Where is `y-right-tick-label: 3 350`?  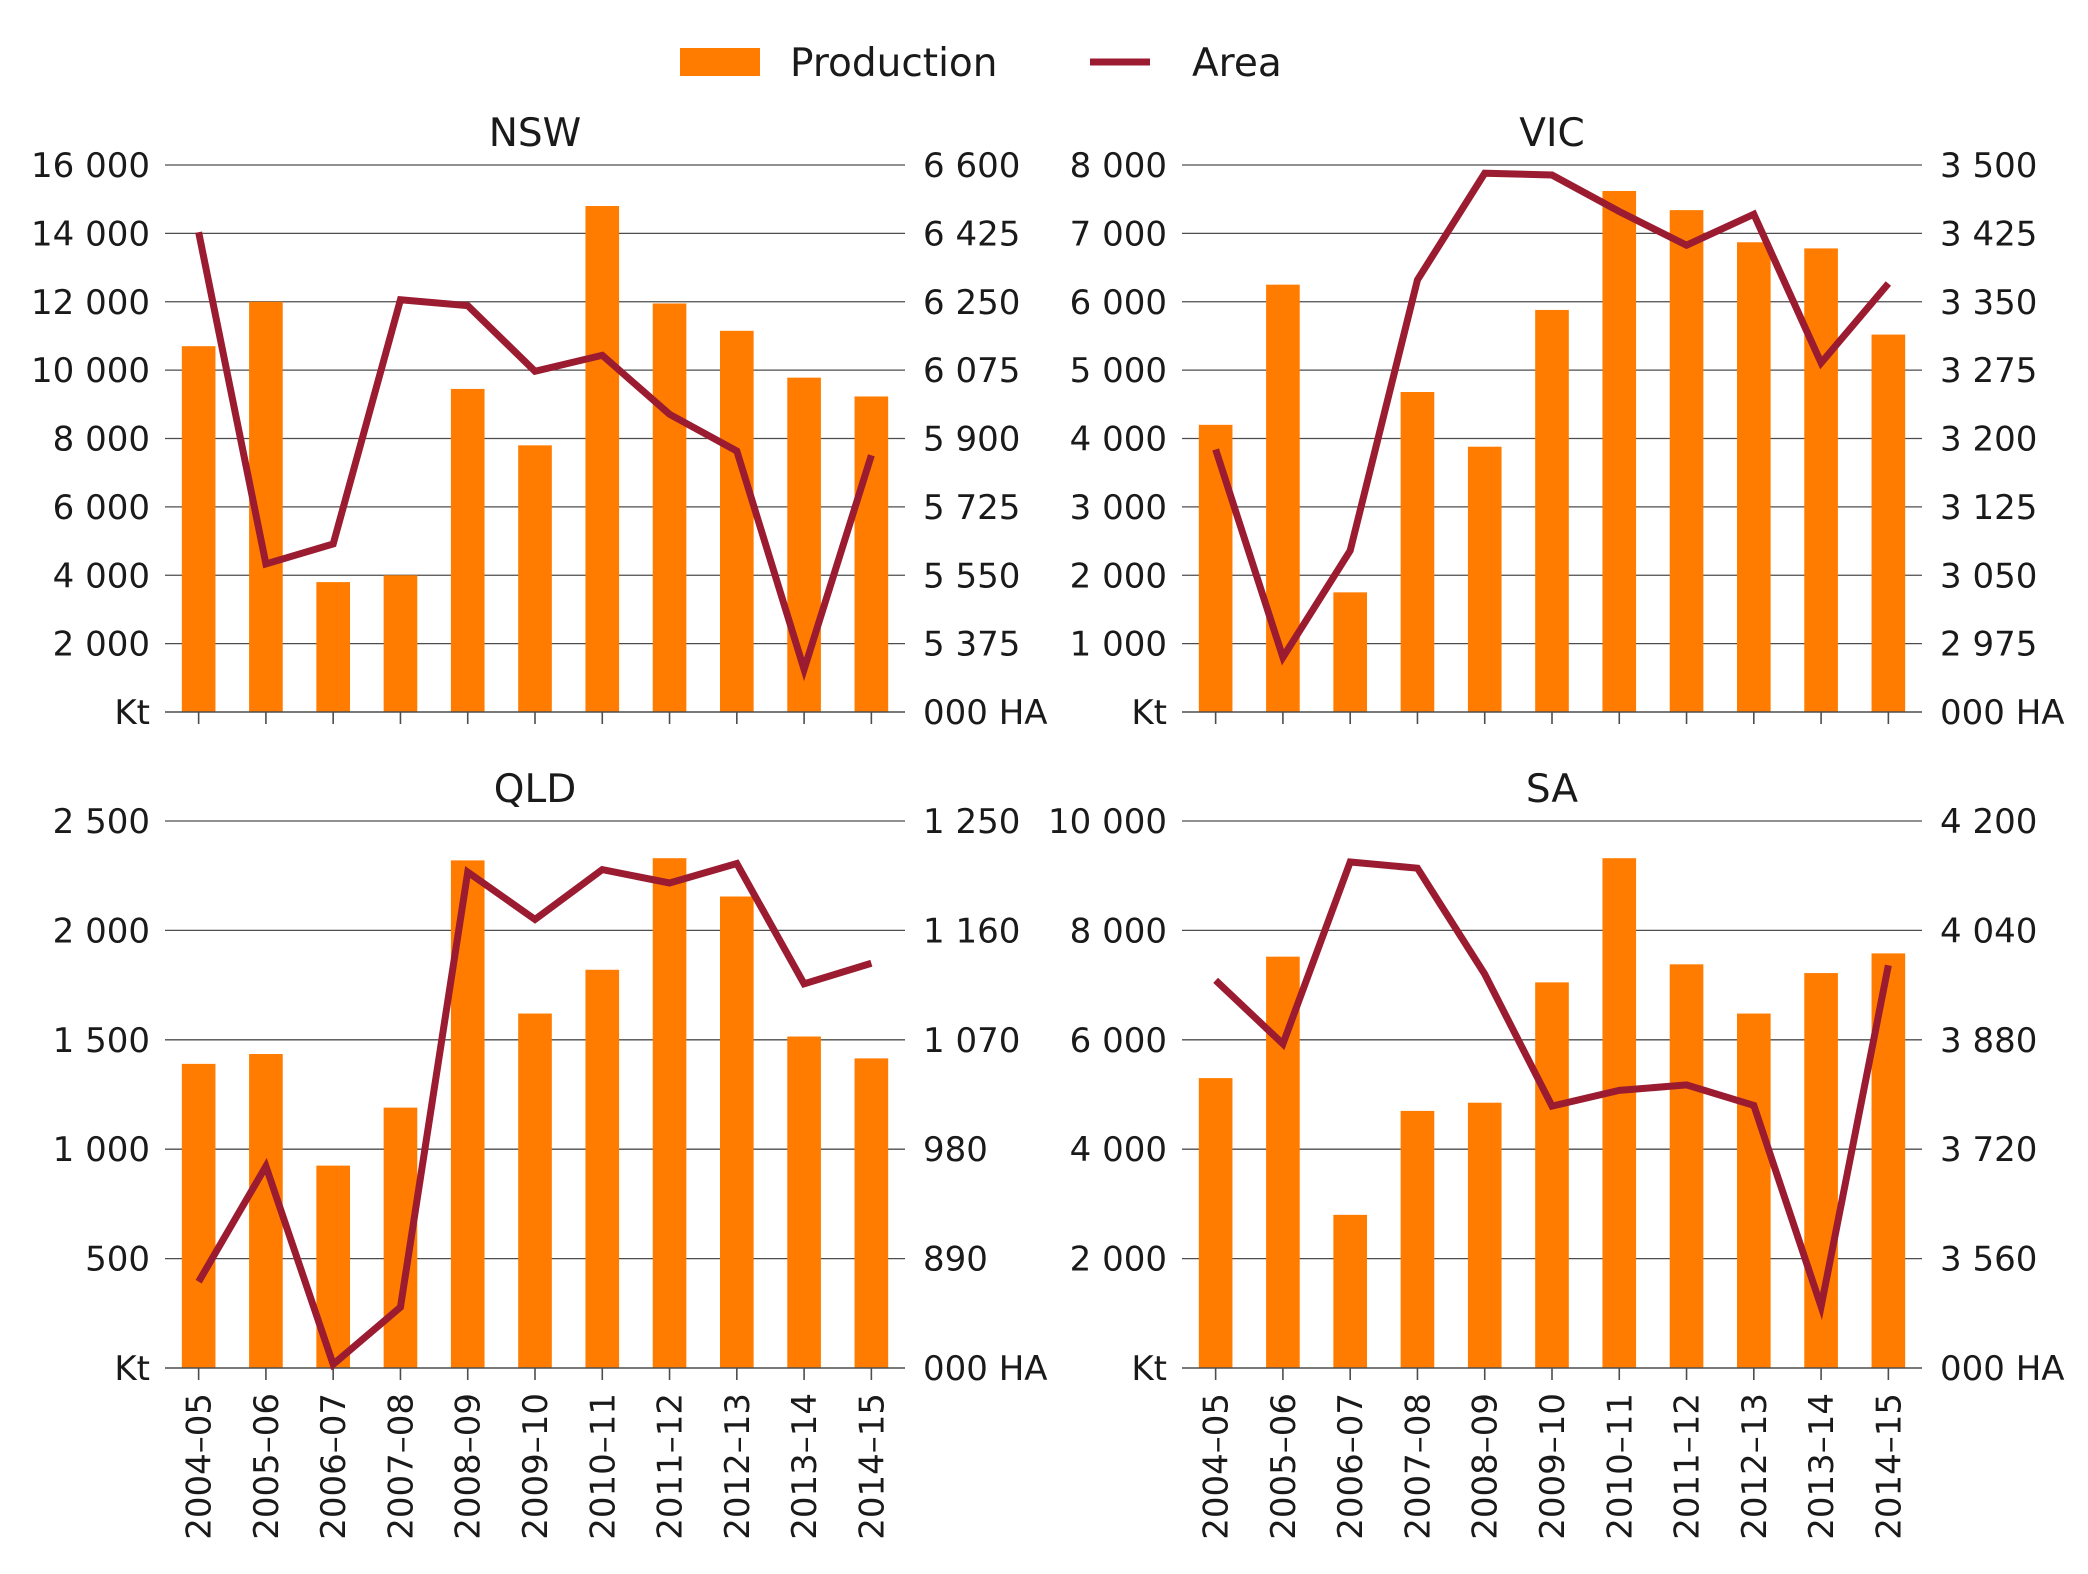 y-right-tick-label: 3 350 is located at coordinates (1988, 303).